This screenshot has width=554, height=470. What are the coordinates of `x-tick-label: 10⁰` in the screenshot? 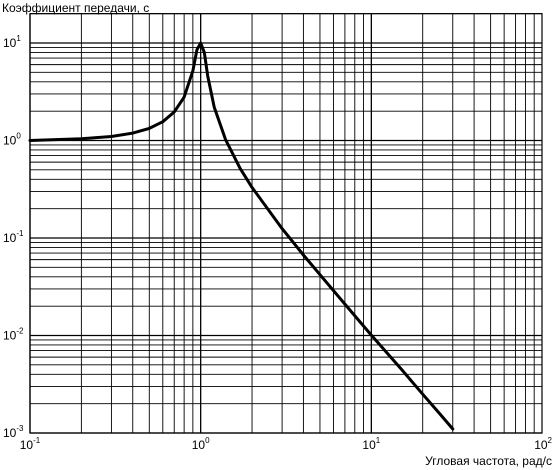 It's located at (201, 444).